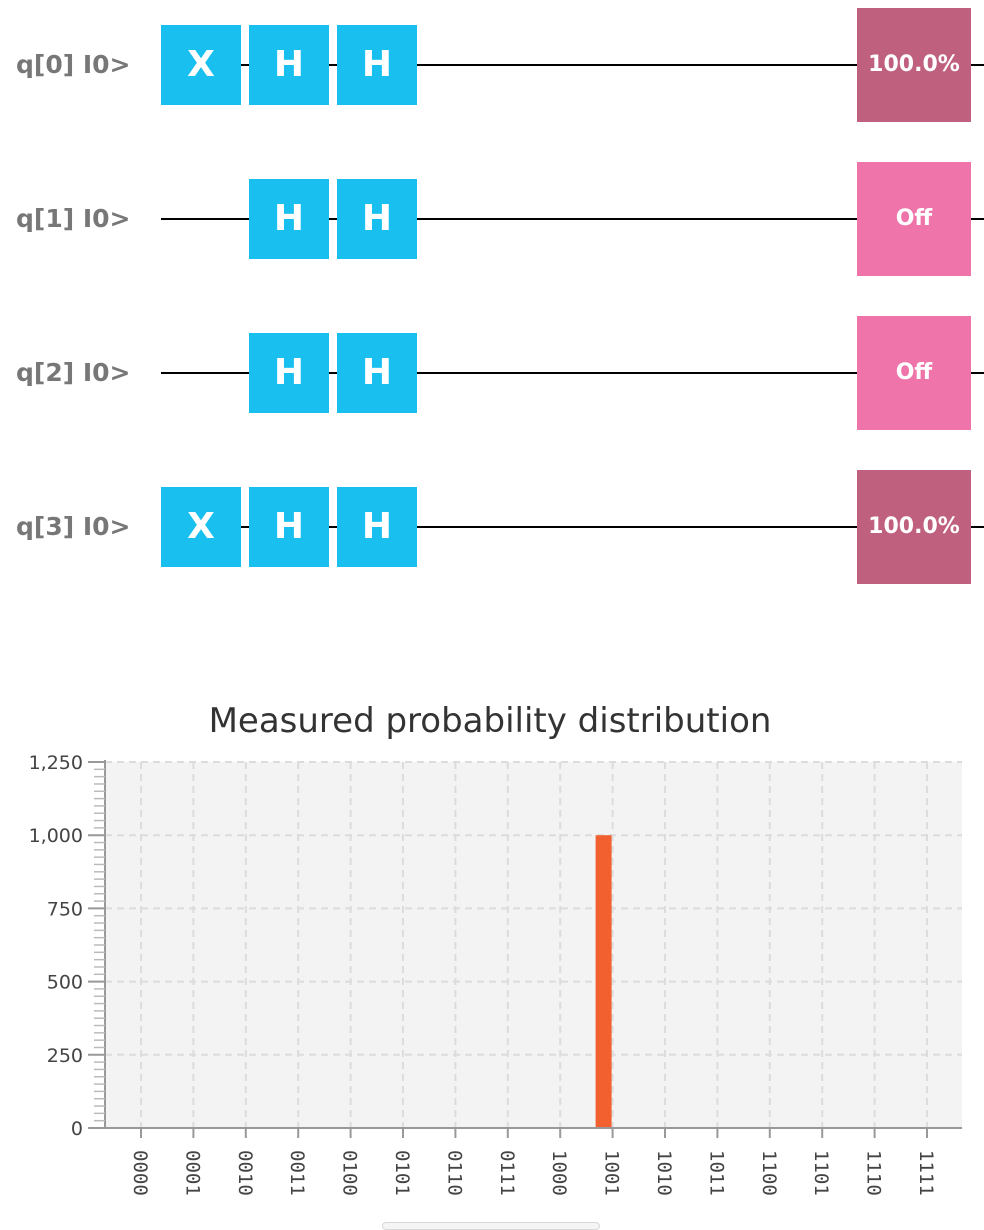 The width and height of the screenshot is (984, 1230). Describe the element at coordinates (350, 1173) in the screenshot. I see `x-tick-label: 0100` at that location.